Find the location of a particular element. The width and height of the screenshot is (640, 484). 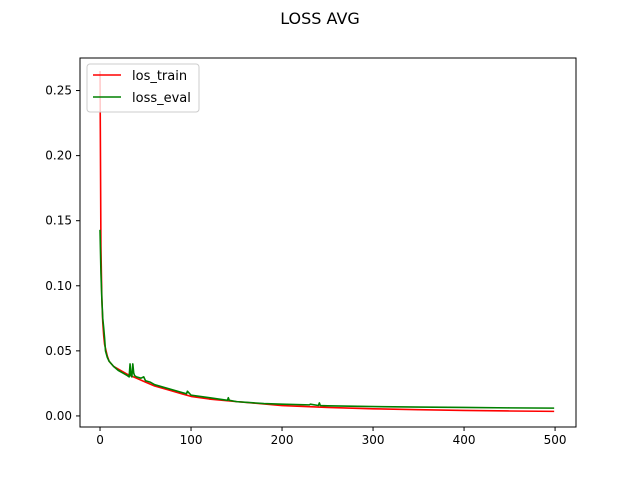

y-tick-label: 0.10 is located at coordinates (58, 286).